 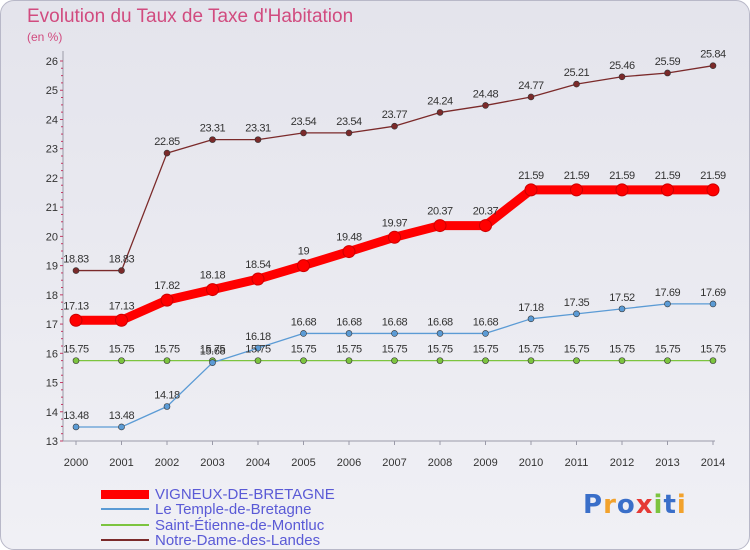 I want to click on y-tick-label: 21, so click(x=52, y=208).